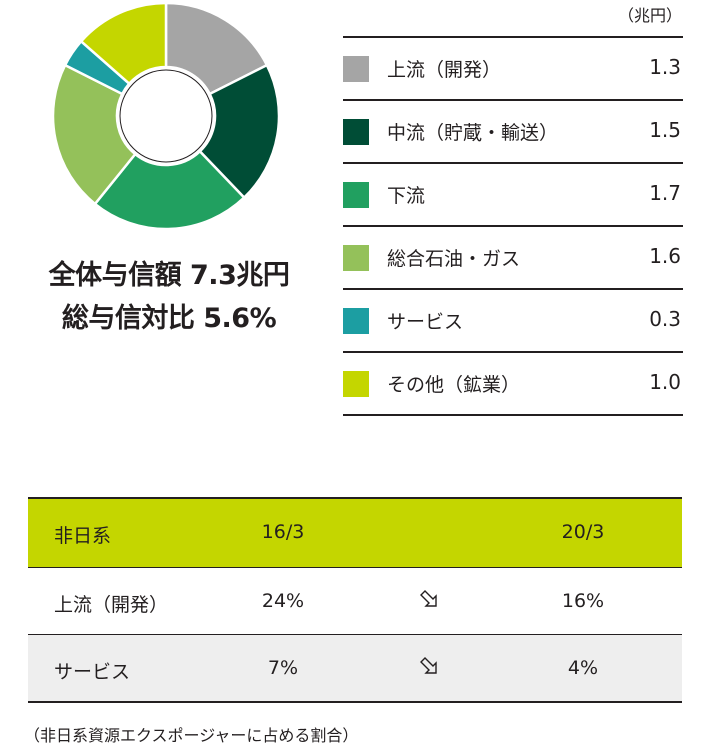 The height and width of the screenshot is (749, 710). I want to click on legend-label: 上流（開発）, so click(444, 70).